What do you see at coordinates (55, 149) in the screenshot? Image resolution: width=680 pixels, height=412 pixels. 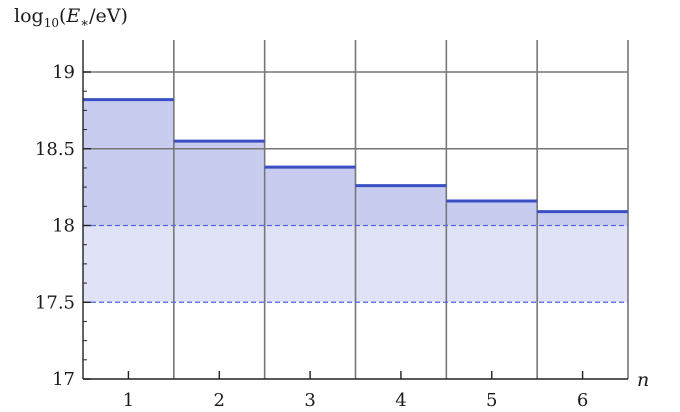 I see `y-tick-label: 18.5` at bounding box center [55, 149].